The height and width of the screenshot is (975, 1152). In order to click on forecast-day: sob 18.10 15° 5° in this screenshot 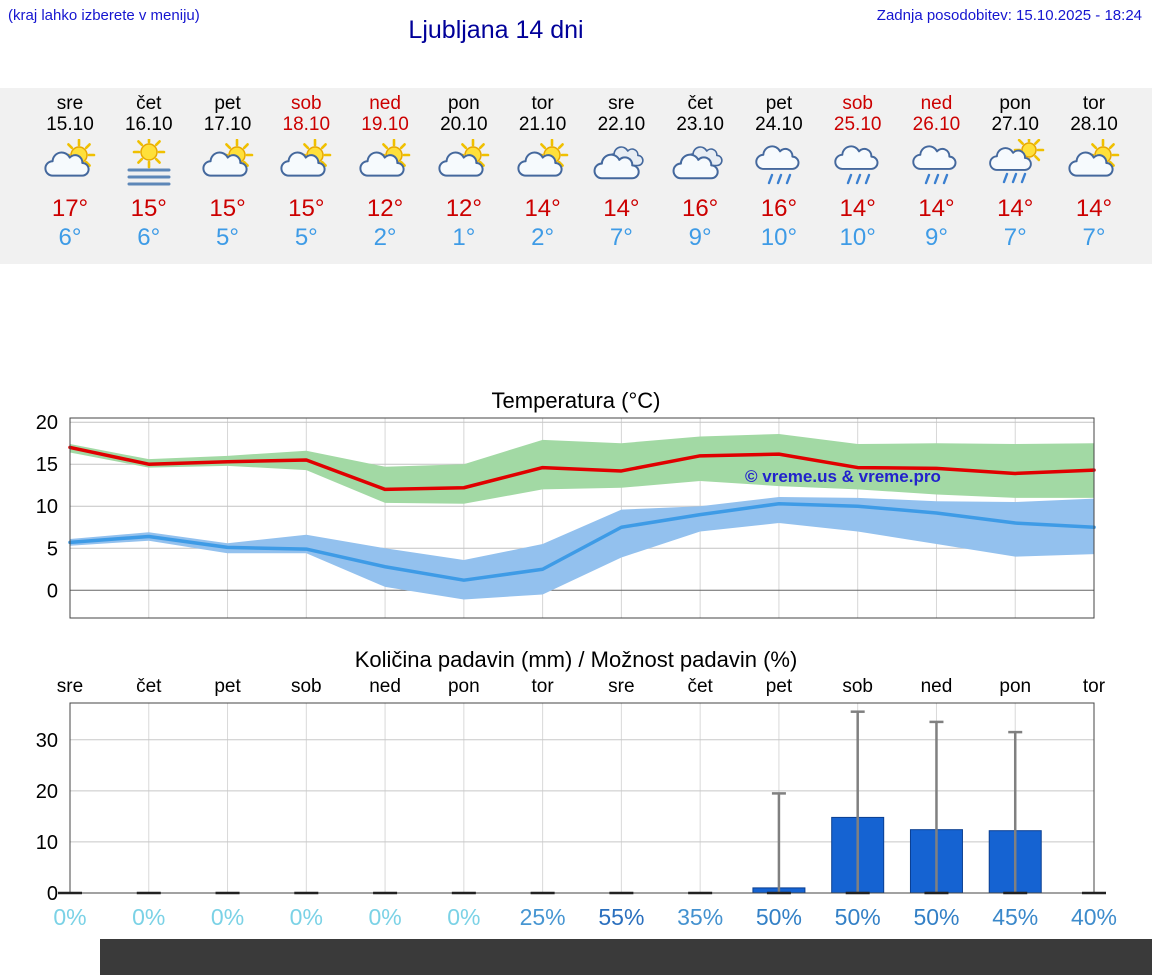, I will do `click(306, 169)`.